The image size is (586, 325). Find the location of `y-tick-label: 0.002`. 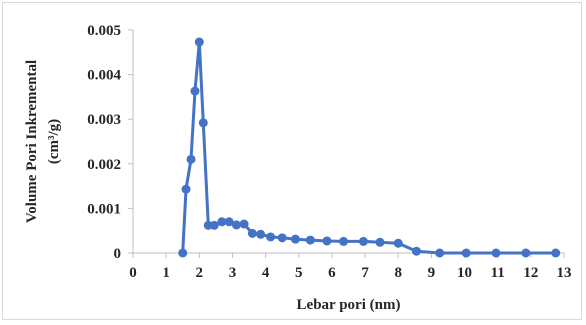

y-tick-label: 0.002 is located at coordinates (104, 165).